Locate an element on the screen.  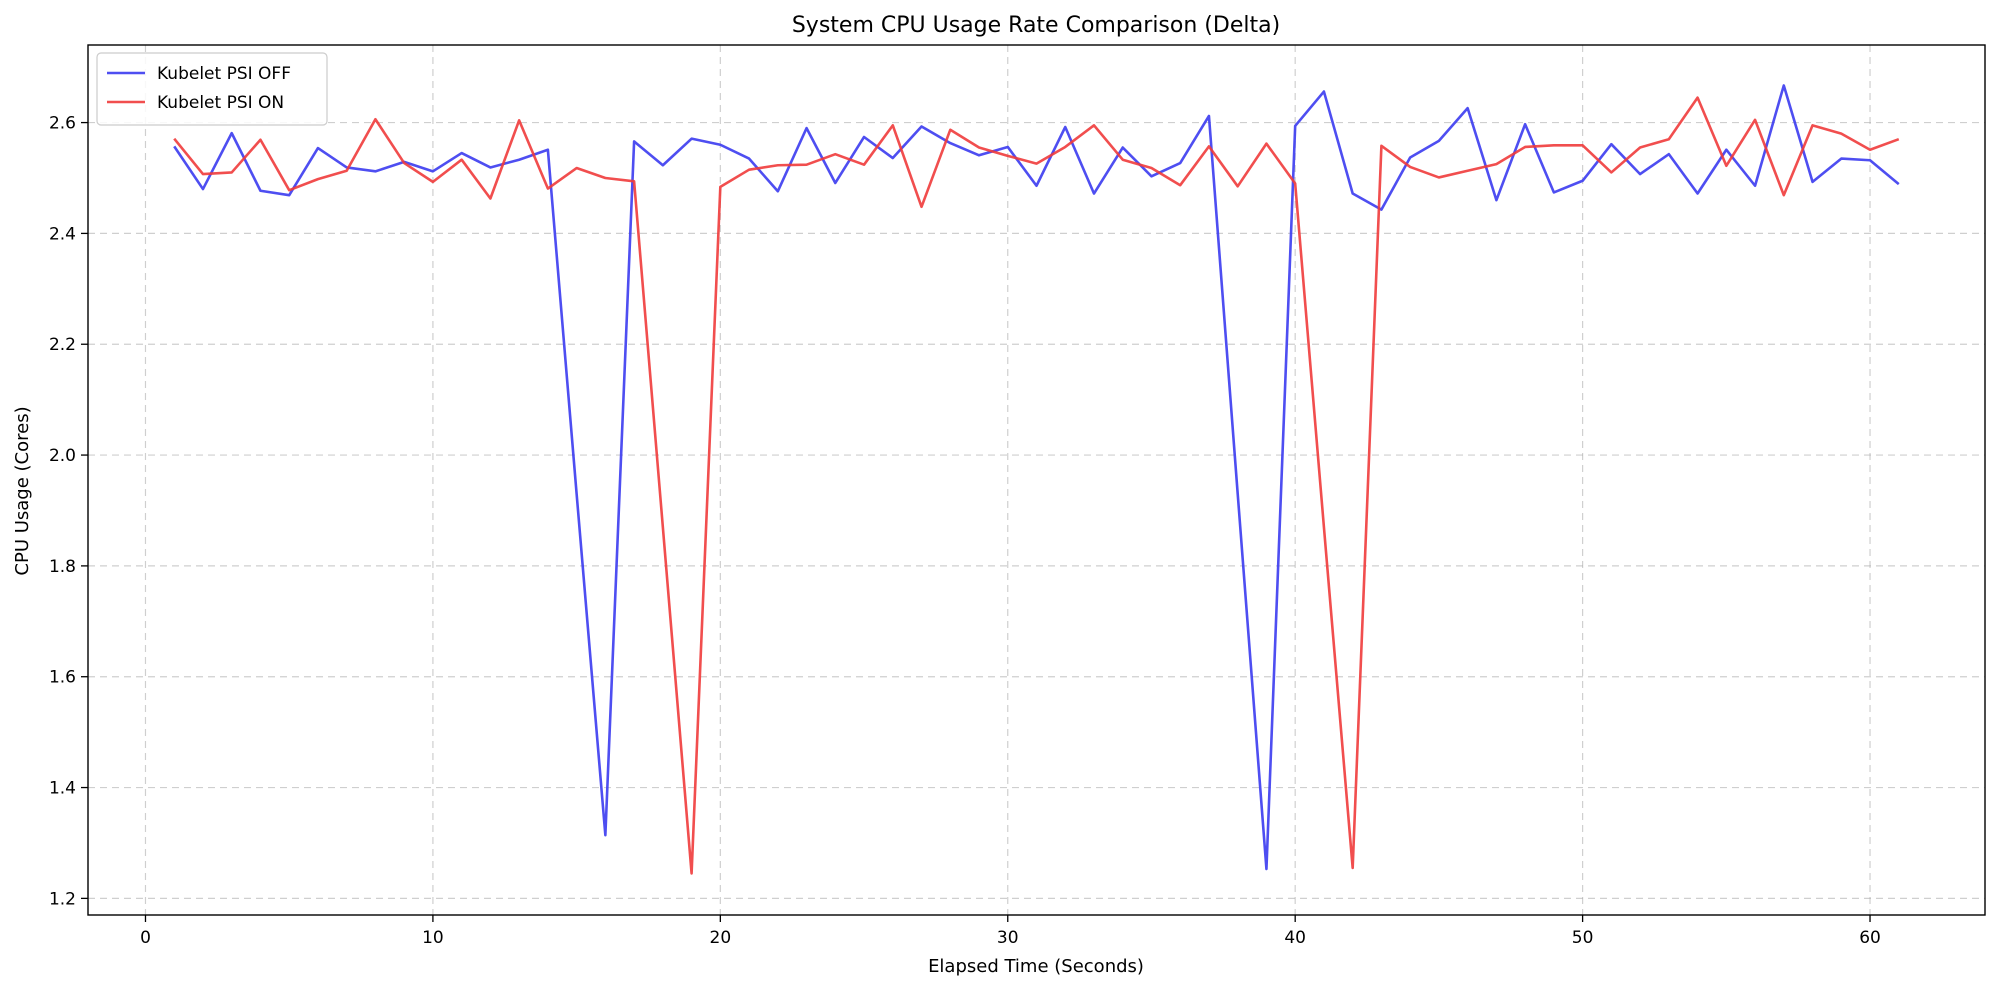
x-tick-label: 50 is located at coordinates (1583, 938).